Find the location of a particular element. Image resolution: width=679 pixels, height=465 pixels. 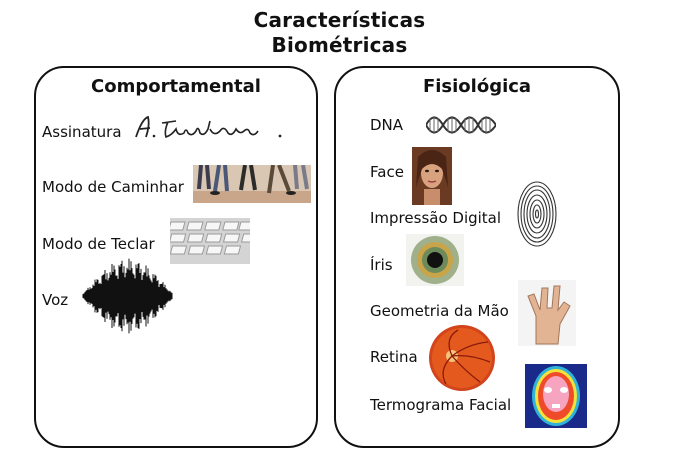

diagram-title: Características Biométricas is located at coordinates (339, 33).